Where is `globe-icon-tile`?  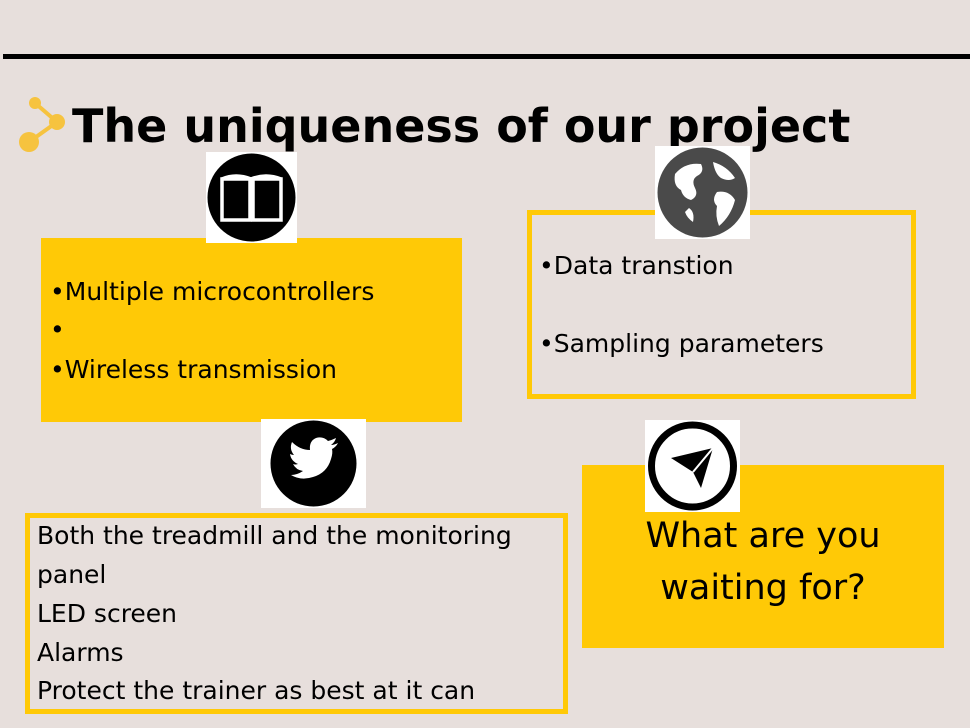
globe-icon-tile is located at coordinates (702, 192).